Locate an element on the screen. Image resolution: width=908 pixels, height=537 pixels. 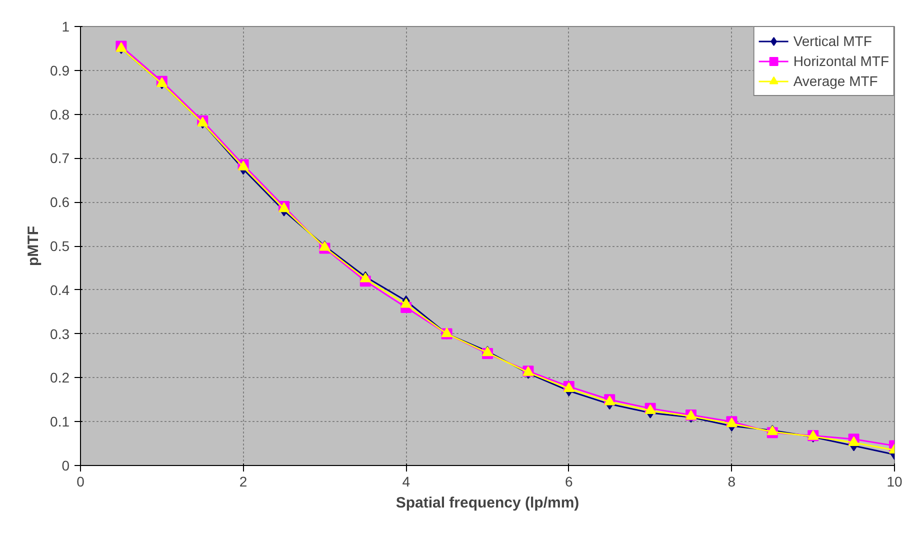
y-axis-title: pMTF is located at coordinates (33, 246).